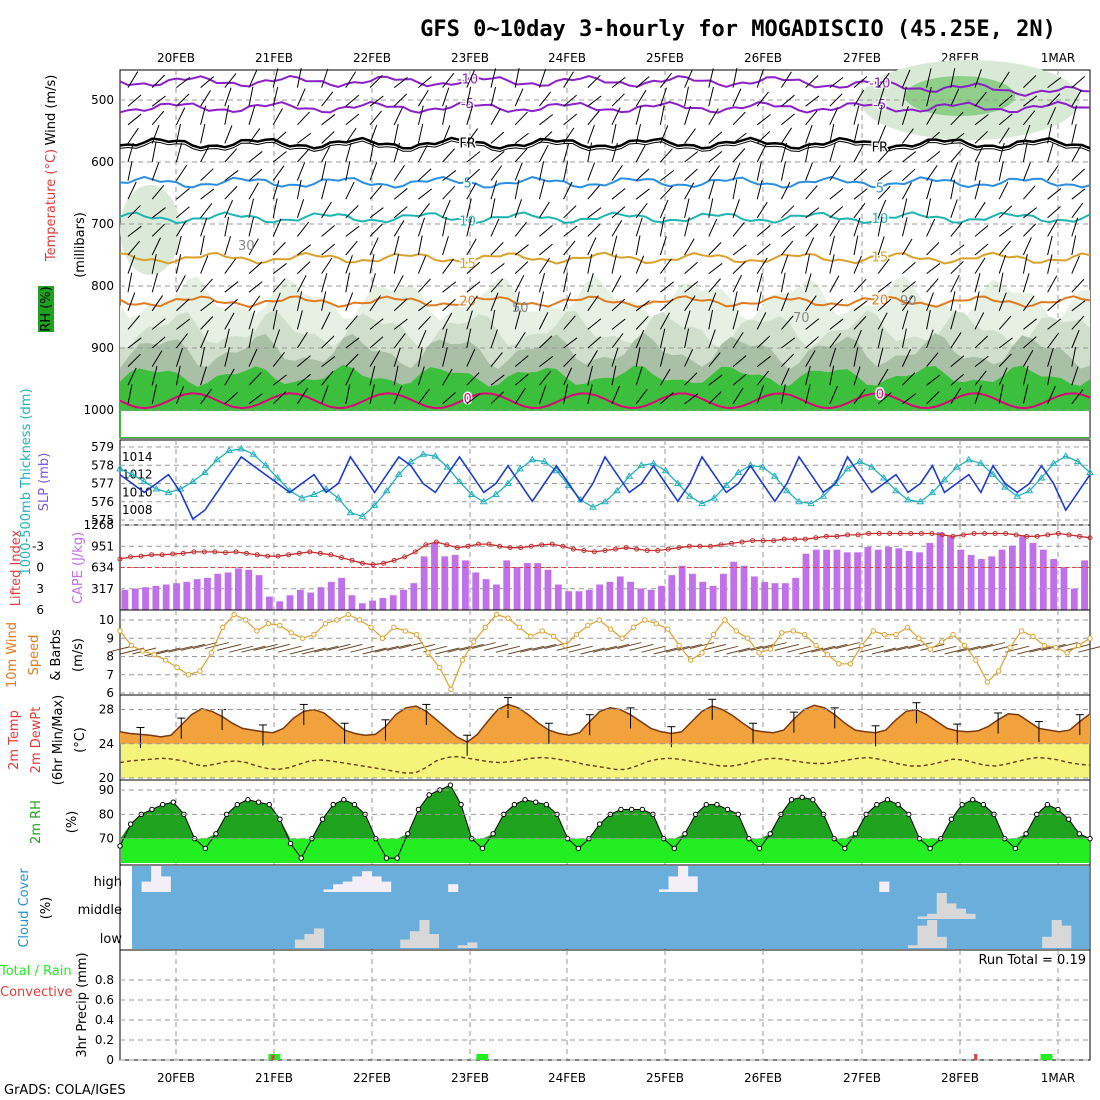 This screenshot has height=1100, width=1100. Describe the element at coordinates (605, 483) in the screenshot. I see `thickness-line` at that location.